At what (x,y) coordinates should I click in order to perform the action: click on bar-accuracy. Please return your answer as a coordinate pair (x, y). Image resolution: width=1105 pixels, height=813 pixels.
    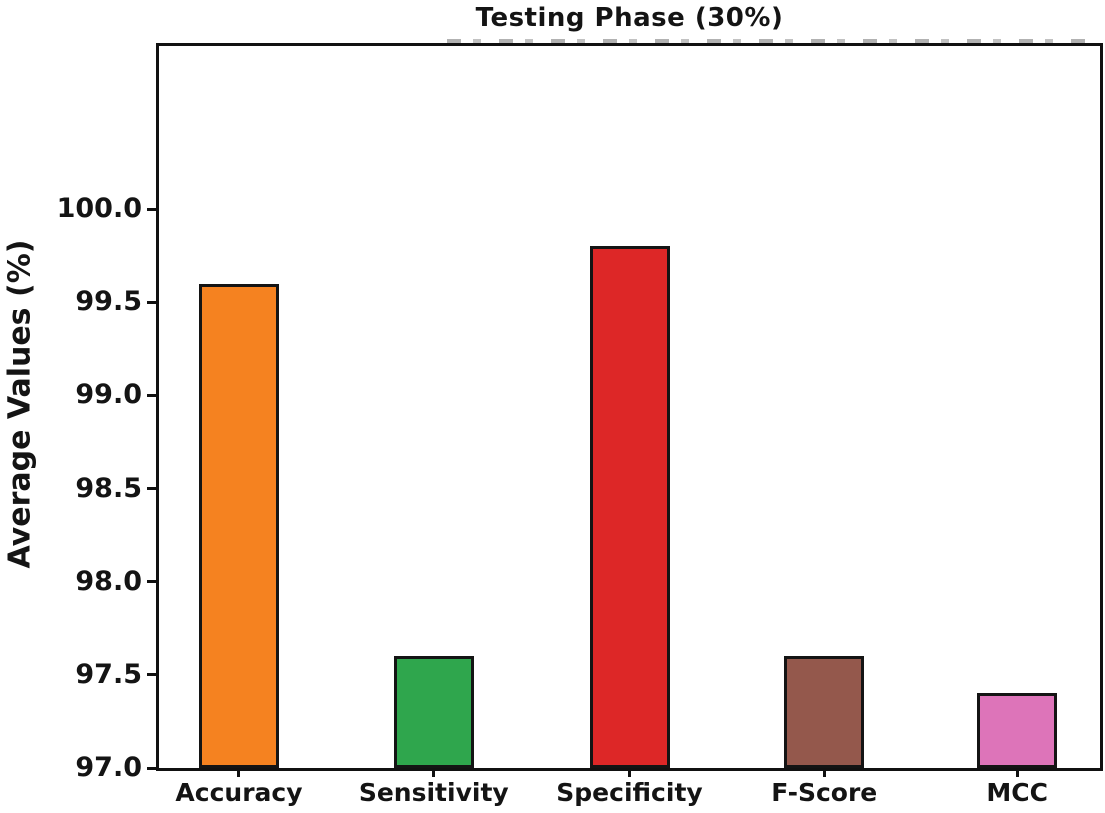
    Looking at the image, I should click on (238, 526).